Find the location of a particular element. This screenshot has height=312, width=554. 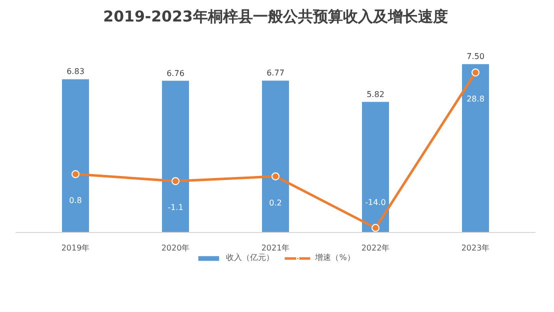

x-tick-label: 2020年 is located at coordinates (175, 248).